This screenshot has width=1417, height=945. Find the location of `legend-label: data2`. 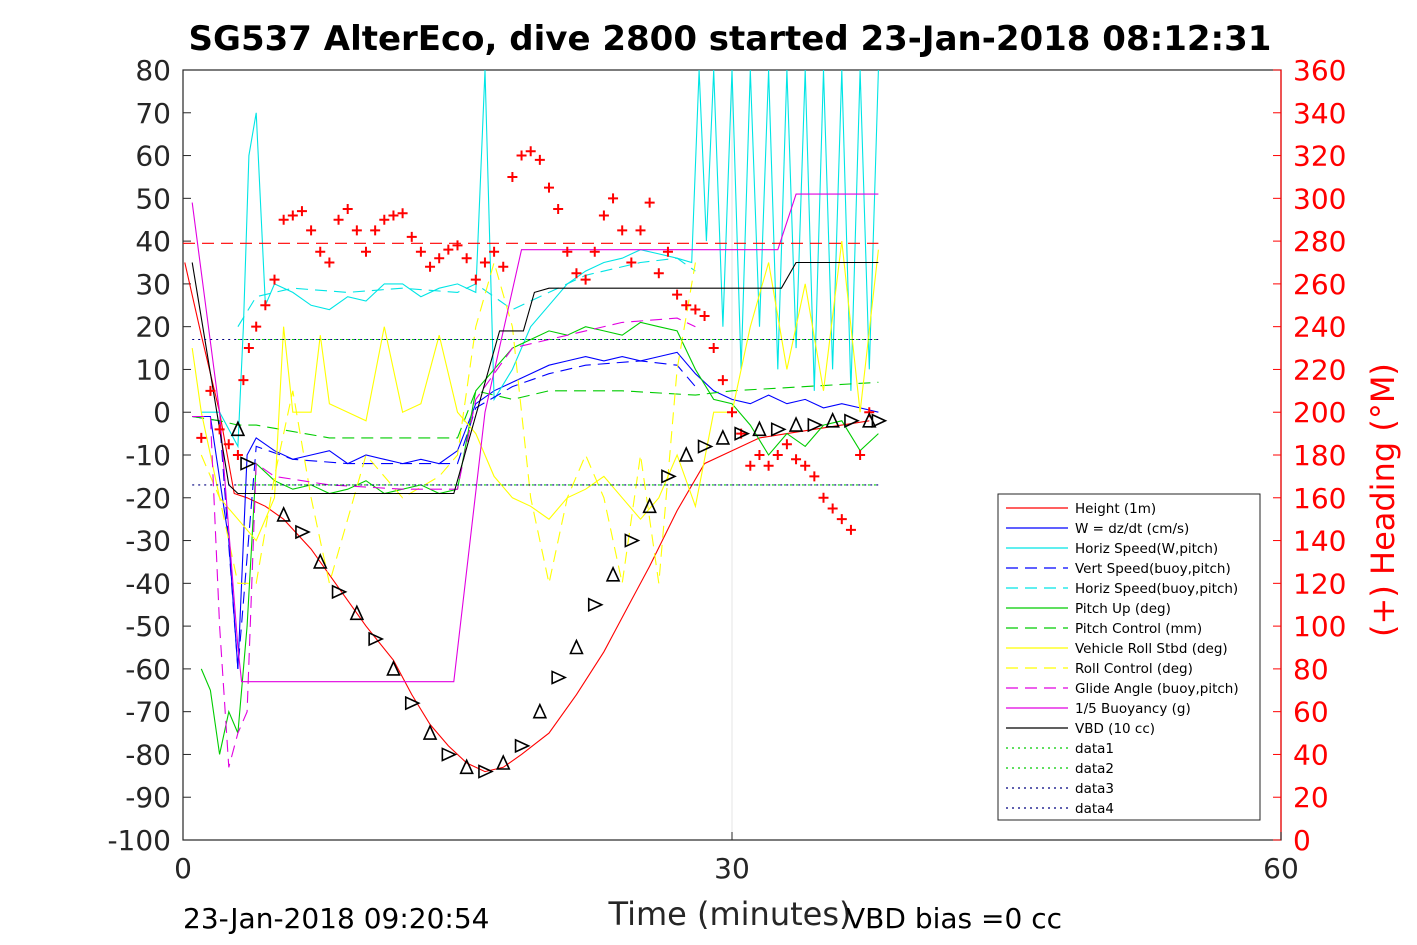

legend-label: data2 is located at coordinates (1094, 769).